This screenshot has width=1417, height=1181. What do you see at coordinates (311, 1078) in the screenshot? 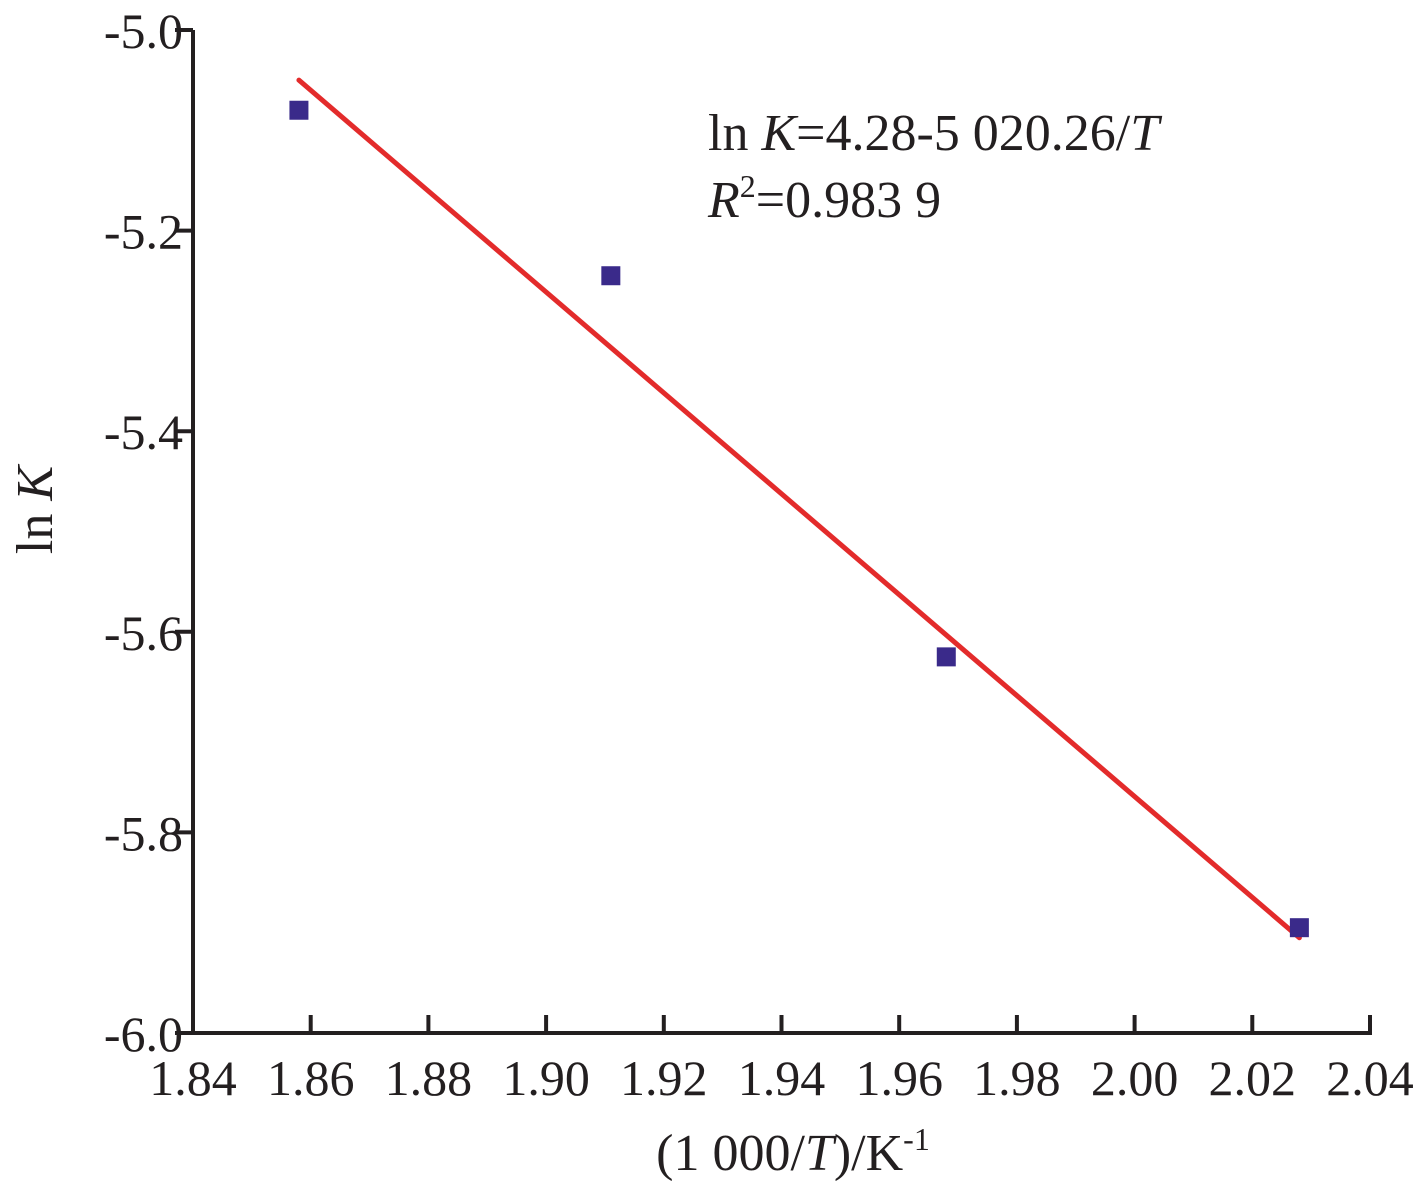
I see `x-tick-label: 1.86` at bounding box center [311, 1078].